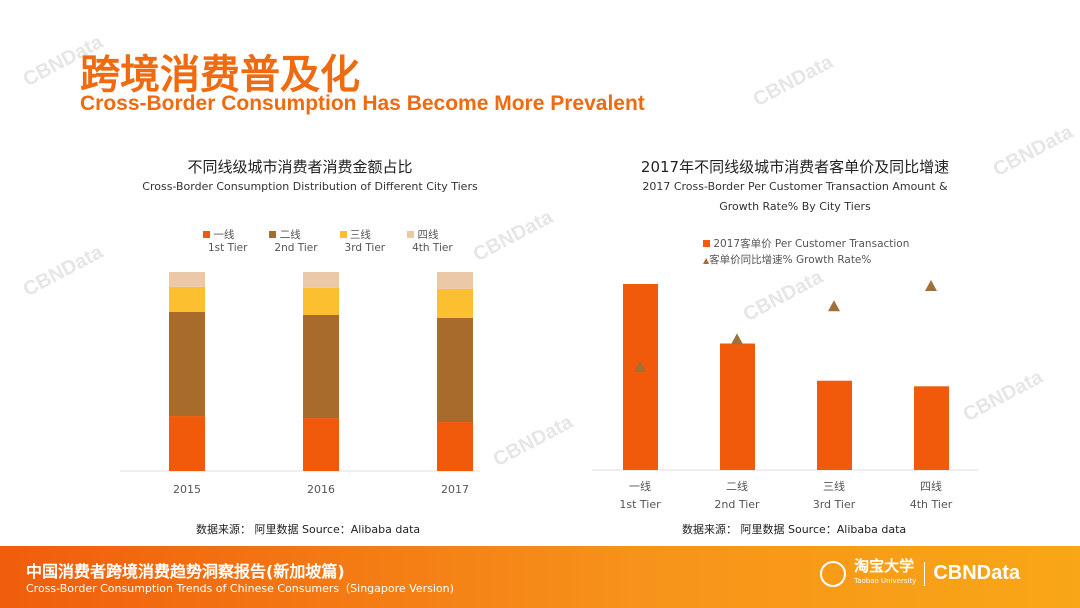 This screenshot has width=1080, height=608. I want to click on legend-label: 1st Tier, so click(228, 248).